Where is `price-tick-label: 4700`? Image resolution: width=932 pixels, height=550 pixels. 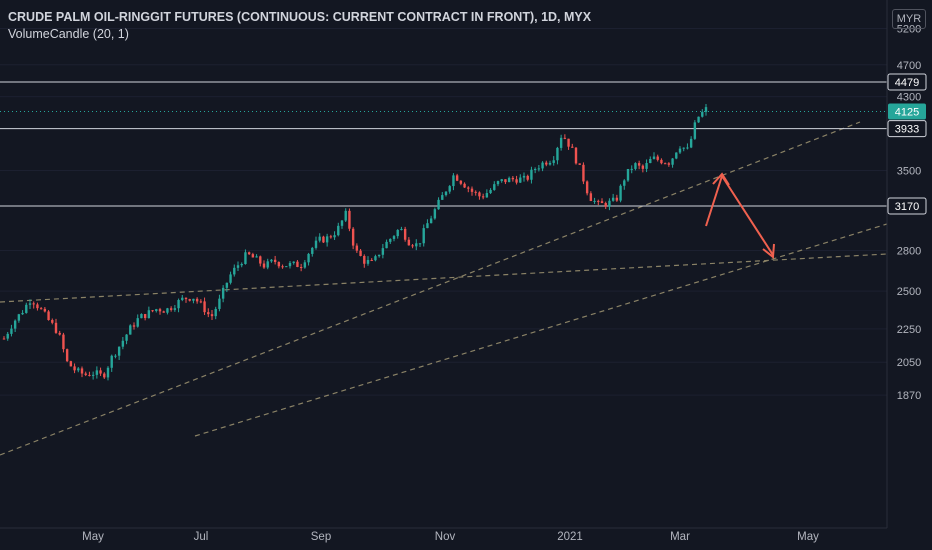
price-tick-label: 4700 is located at coordinates (909, 66).